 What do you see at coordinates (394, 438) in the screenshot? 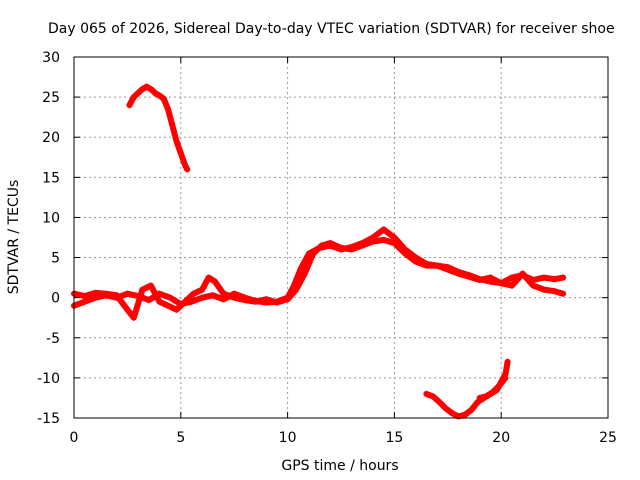
I see `x-tick-label: 15` at bounding box center [394, 438].